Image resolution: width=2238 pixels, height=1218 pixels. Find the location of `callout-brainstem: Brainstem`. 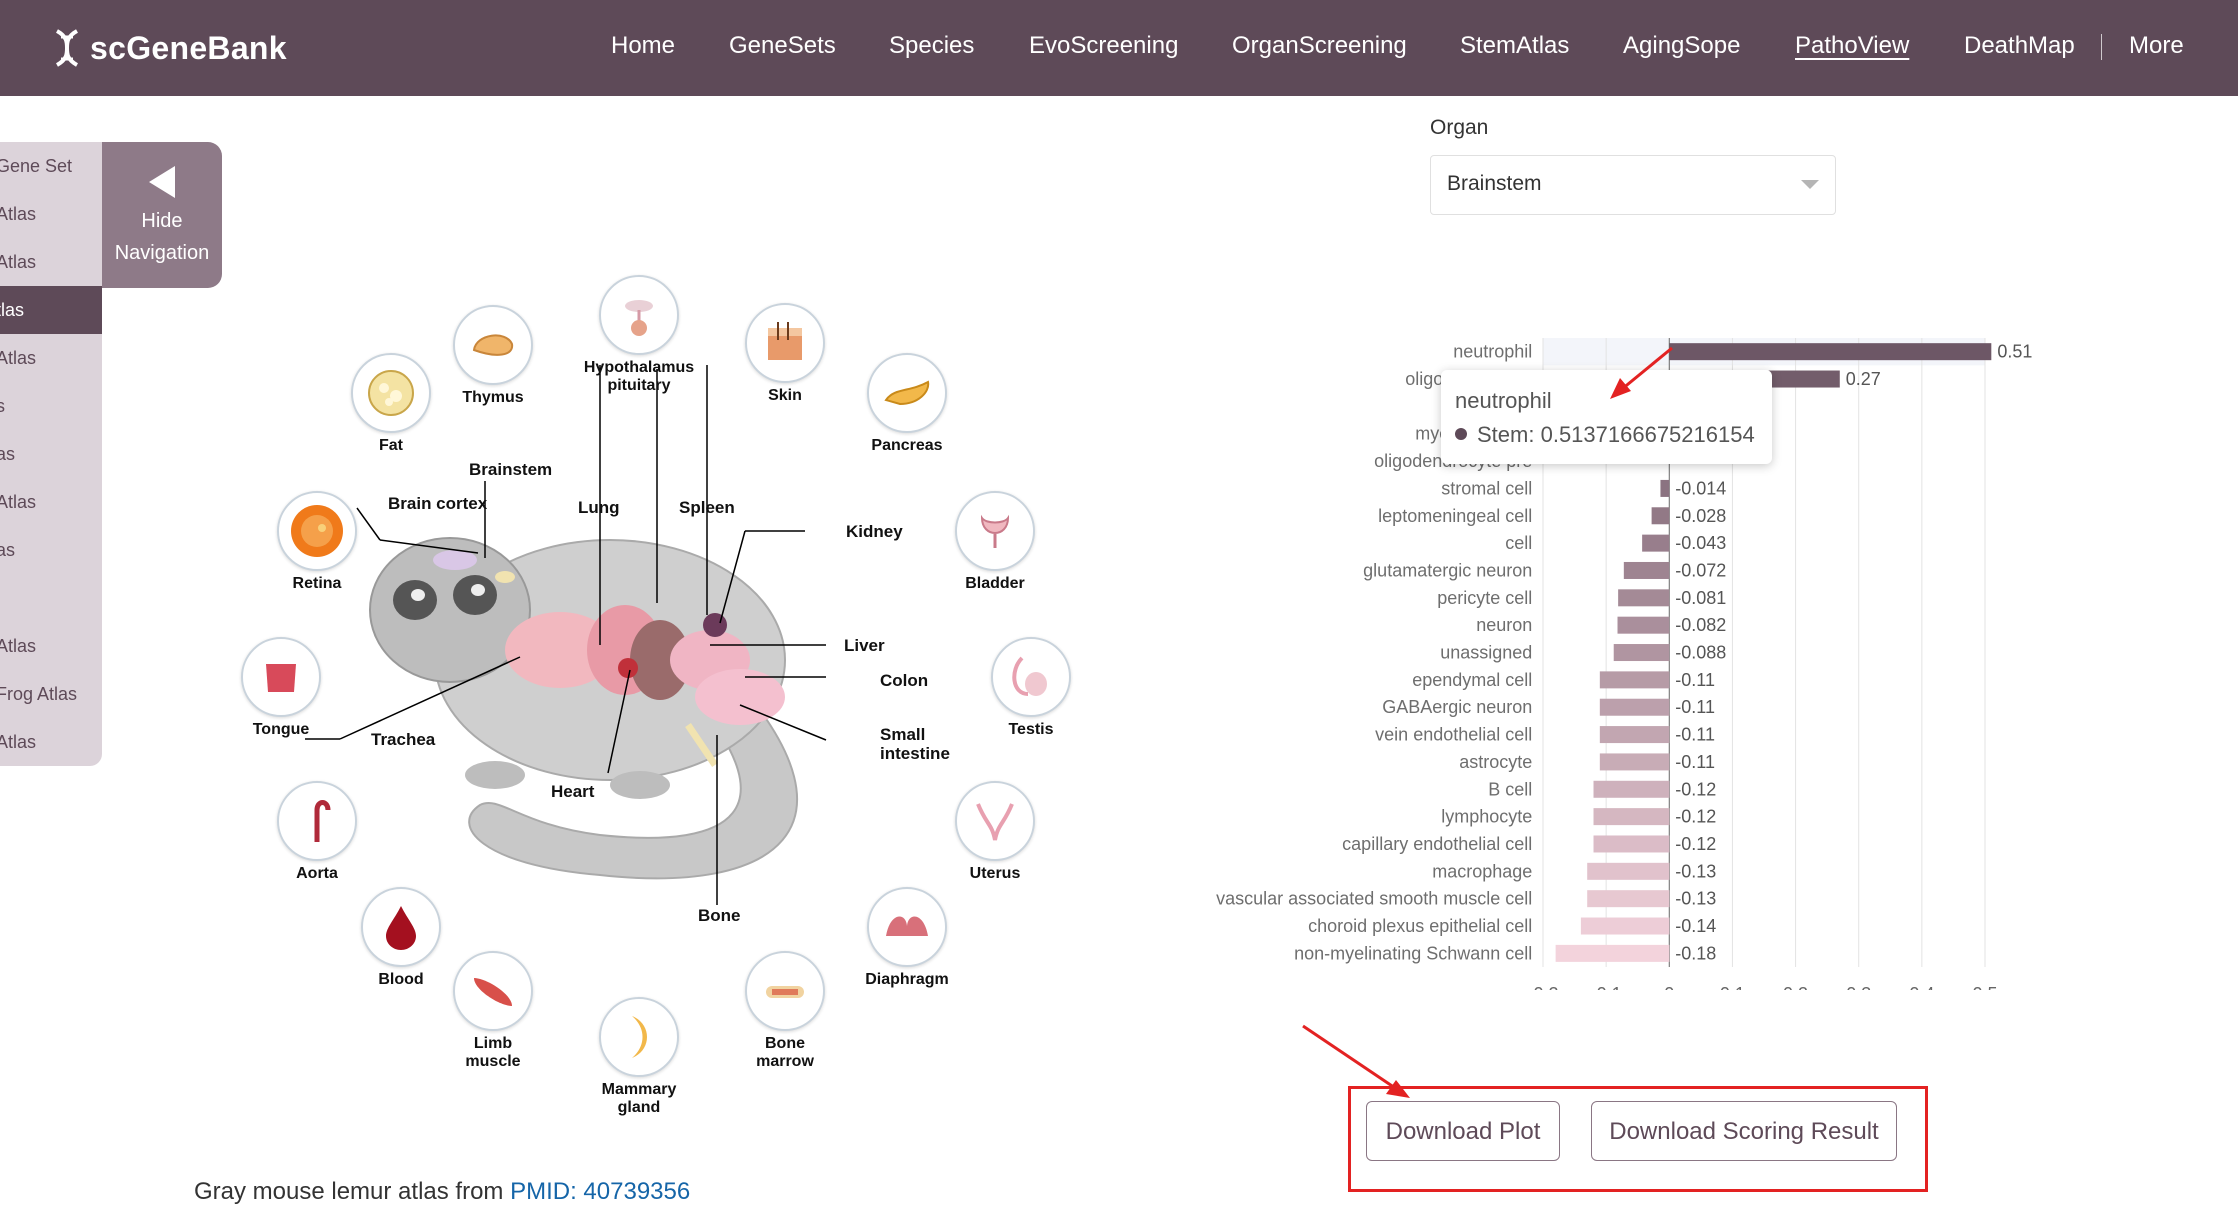

callout-brainstem: Brainstem is located at coordinates (511, 469).